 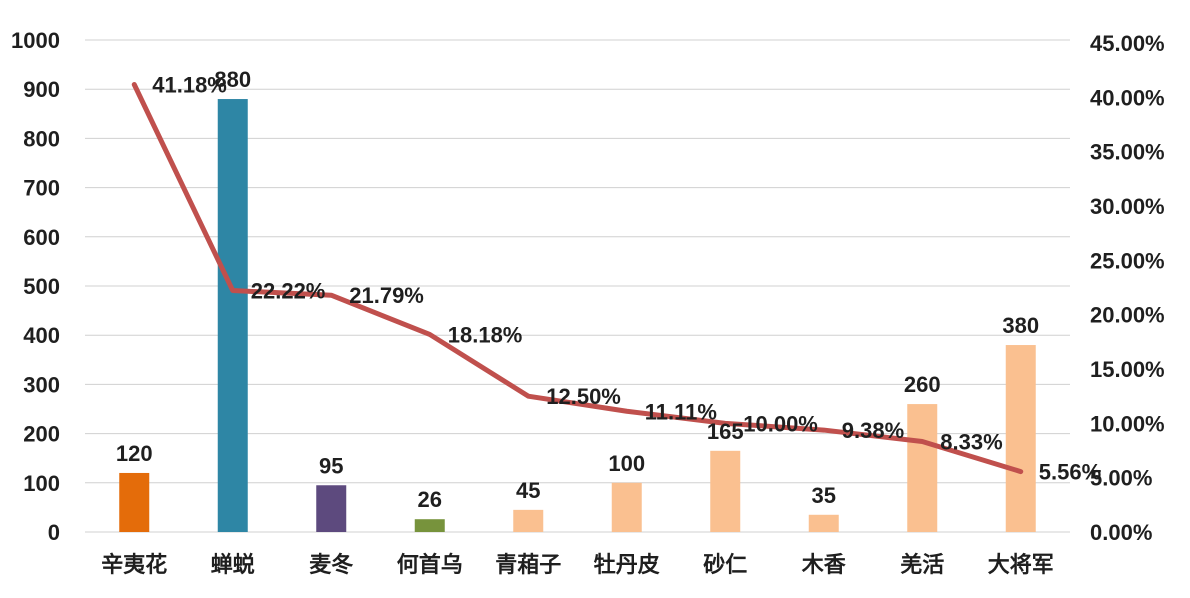 I want to click on y2-tick-label: 20.00%, so click(x=1127, y=315).